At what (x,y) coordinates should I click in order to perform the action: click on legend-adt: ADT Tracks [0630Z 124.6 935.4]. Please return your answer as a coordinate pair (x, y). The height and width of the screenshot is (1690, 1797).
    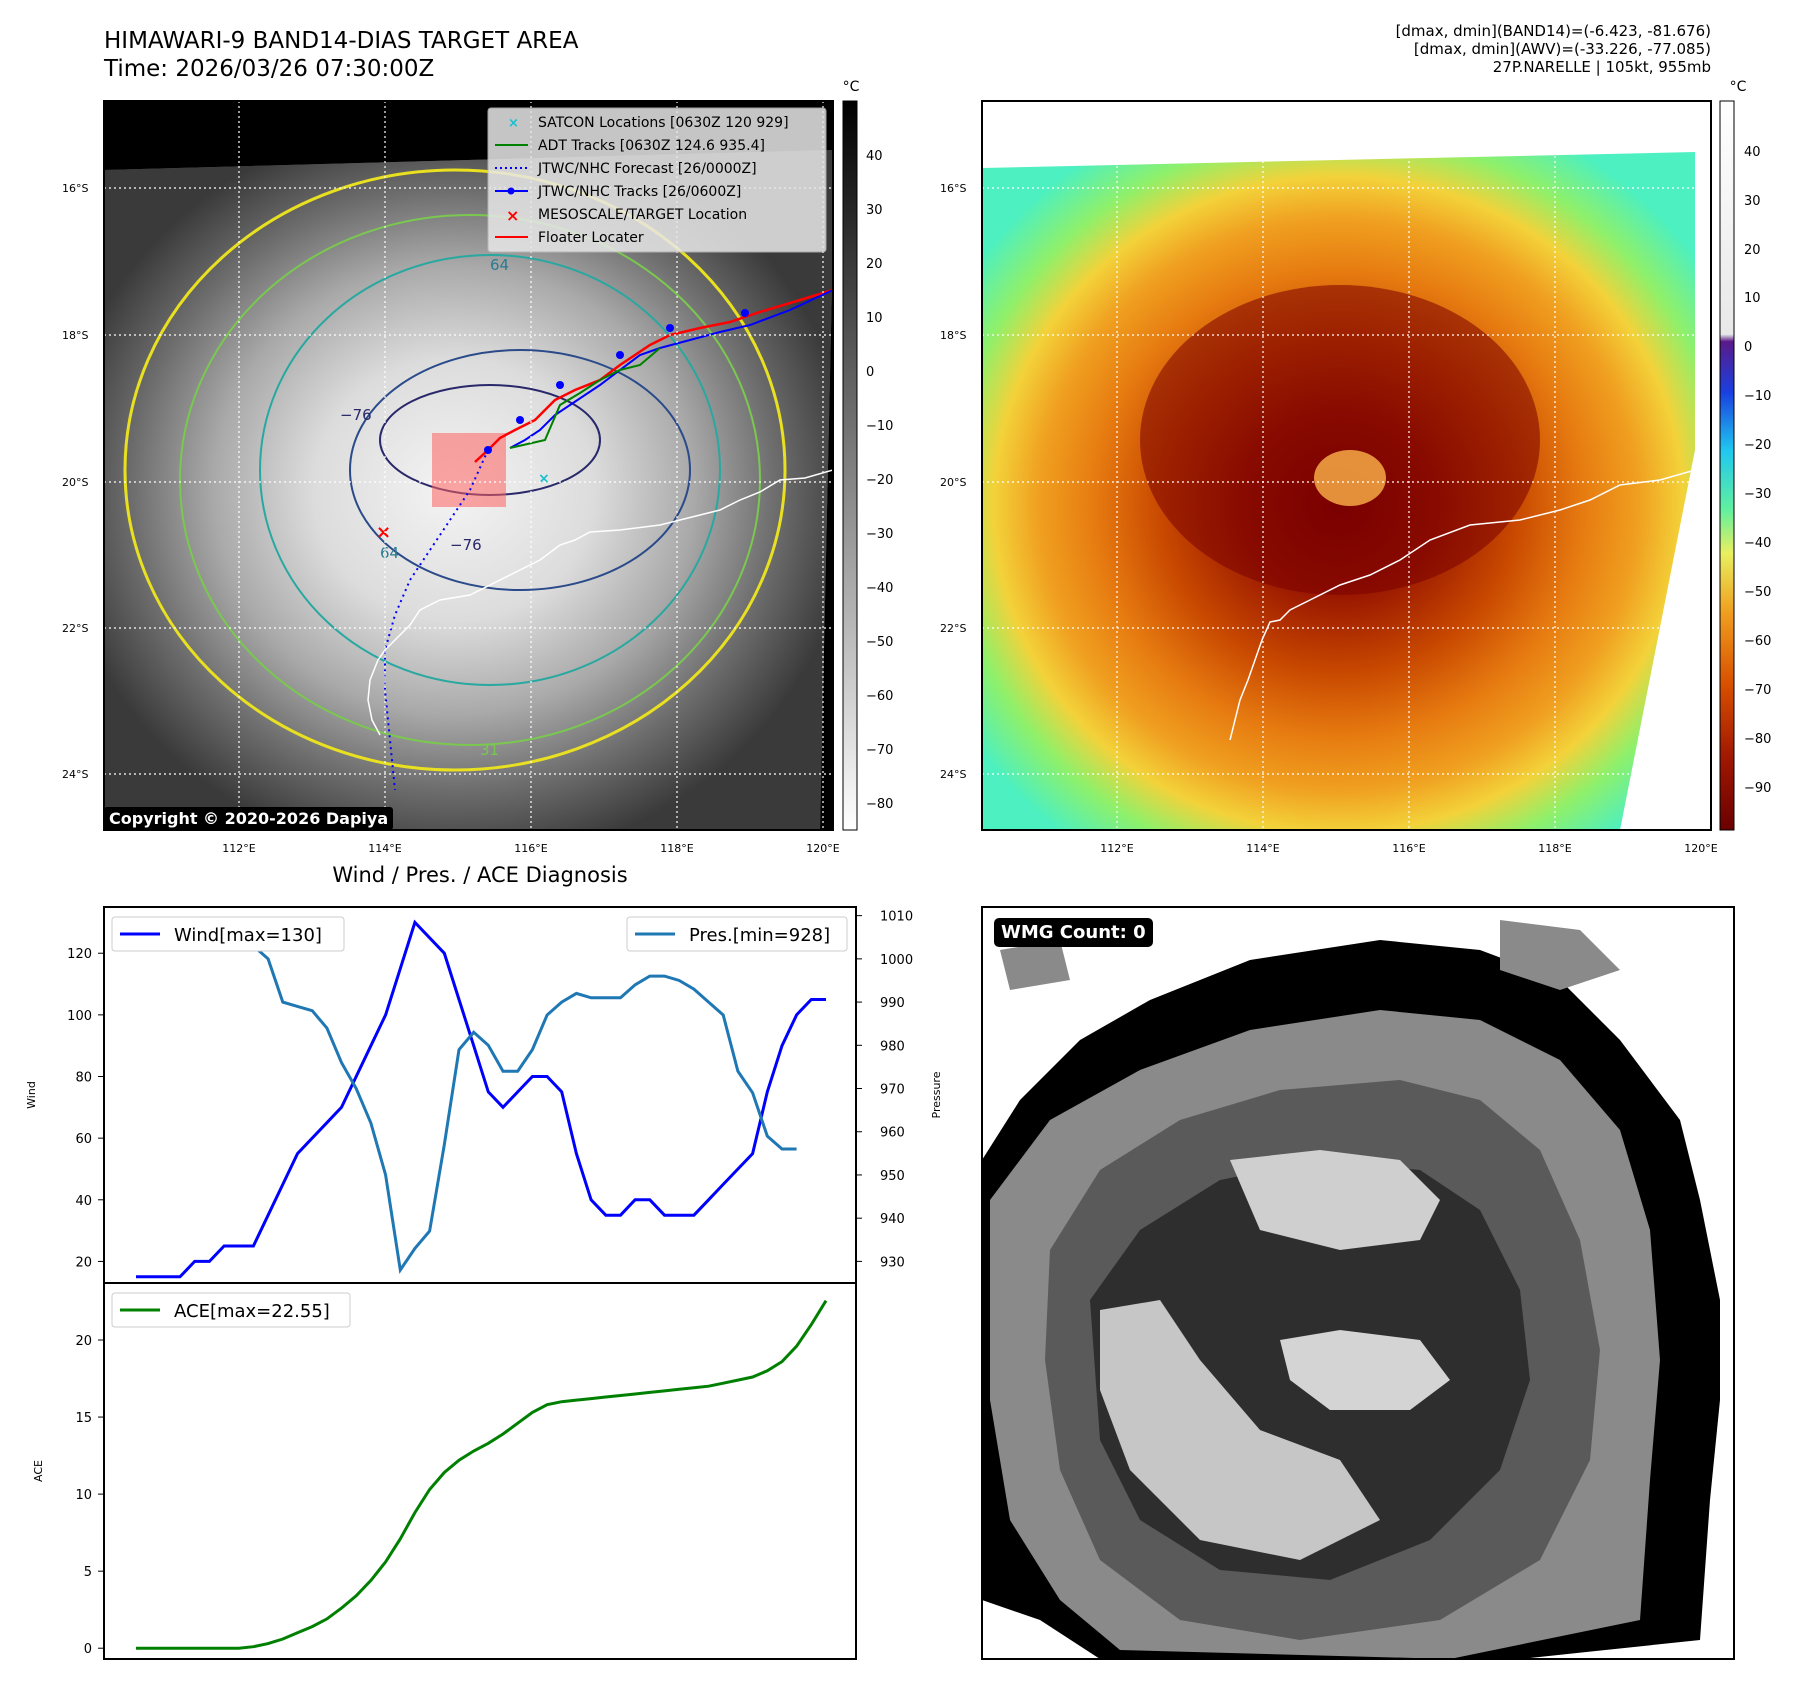
    Looking at the image, I should click on (651, 146).